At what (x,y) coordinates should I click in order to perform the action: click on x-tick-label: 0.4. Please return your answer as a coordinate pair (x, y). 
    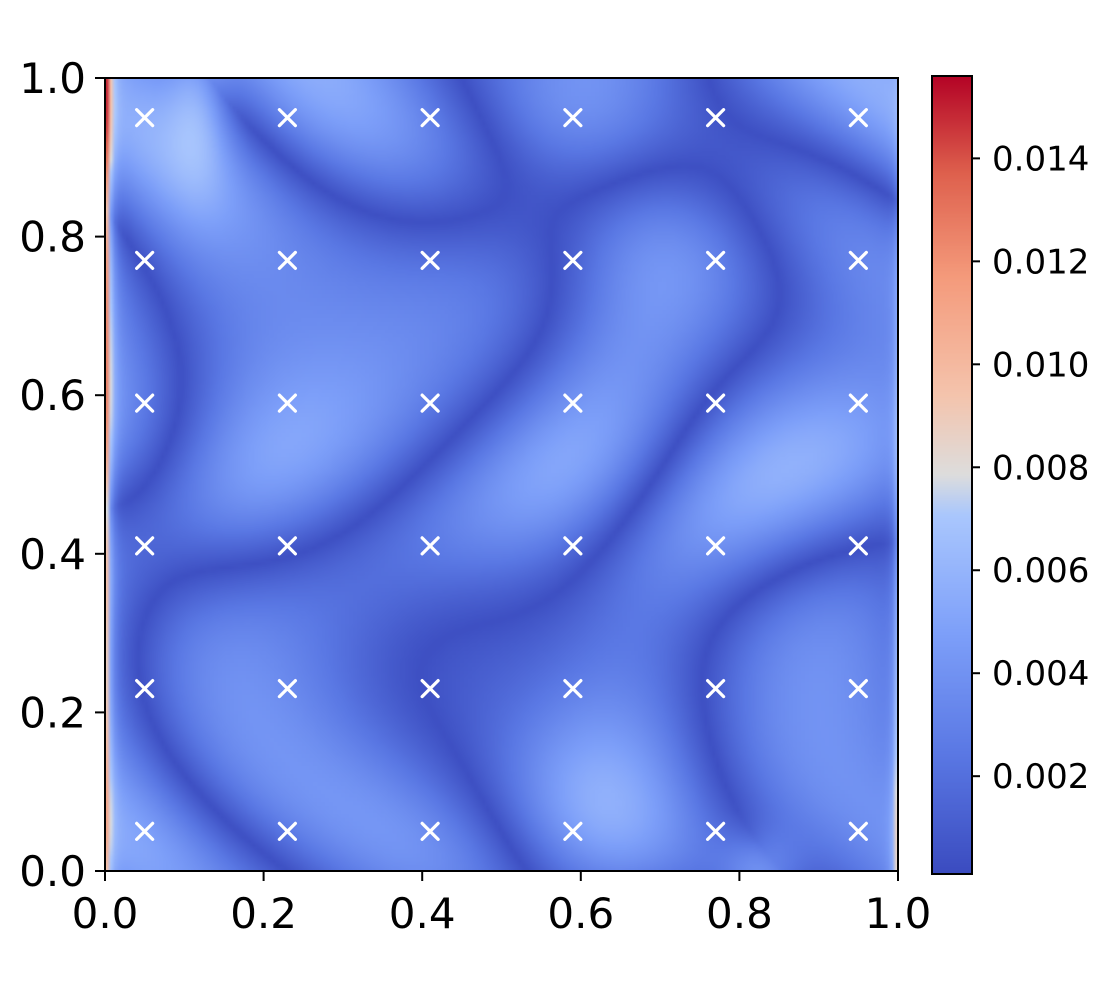
    Looking at the image, I should click on (422, 913).